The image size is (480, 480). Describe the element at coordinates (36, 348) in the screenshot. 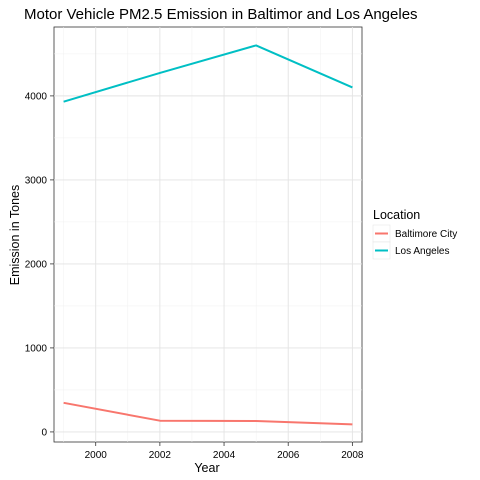

I see `y-tick-label: 1000` at that location.